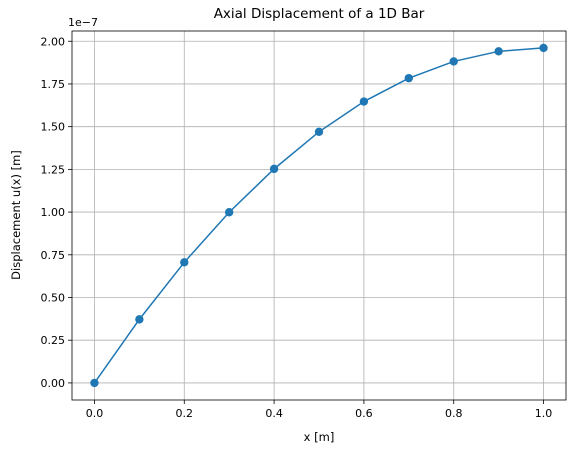  Describe the element at coordinates (53, 127) in the screenshot. I see `y-tick-label: 1.50` at that location.